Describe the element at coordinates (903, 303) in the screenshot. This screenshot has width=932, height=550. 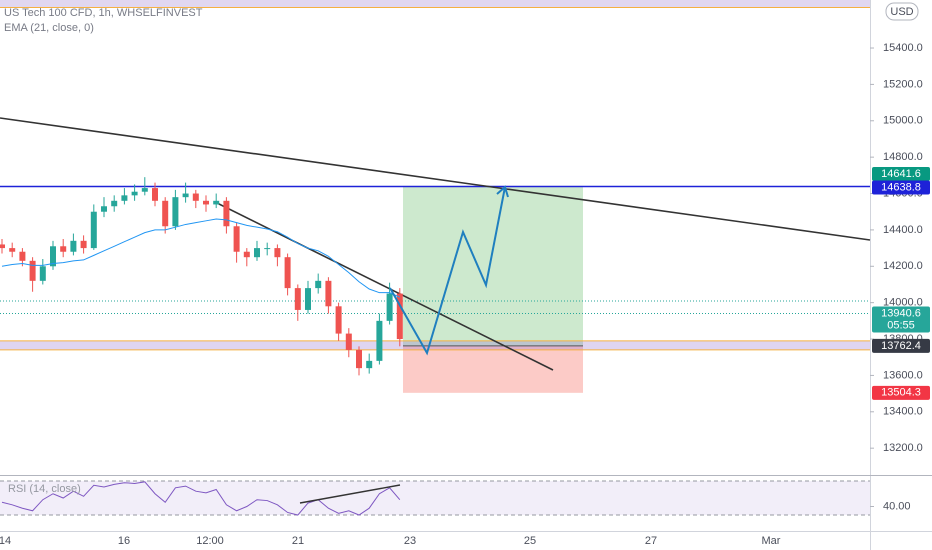
I see `y-tick-label: 14000.0` at that location.